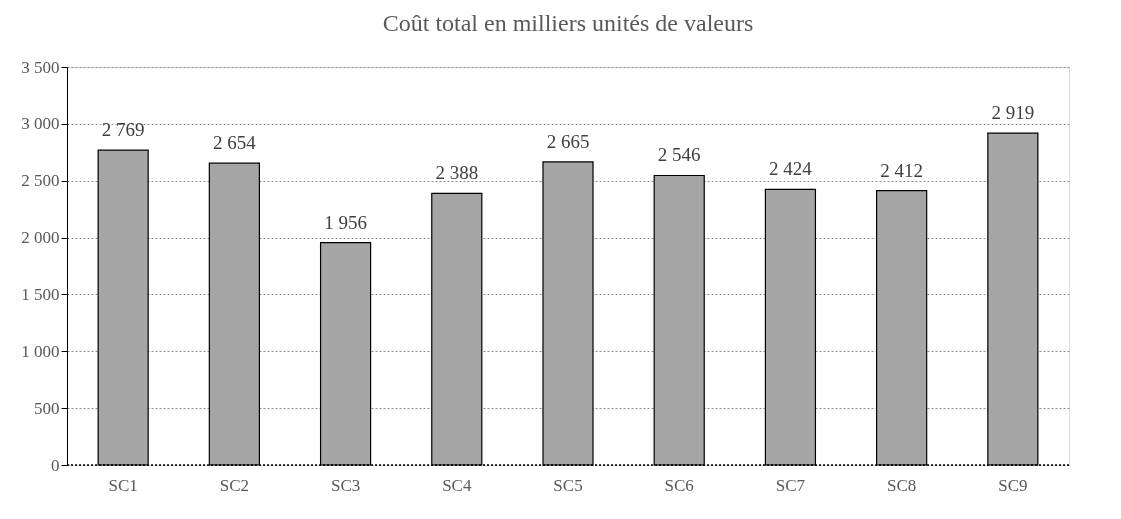  I want to click on x-tick-label: SC3, so click(345, 485).